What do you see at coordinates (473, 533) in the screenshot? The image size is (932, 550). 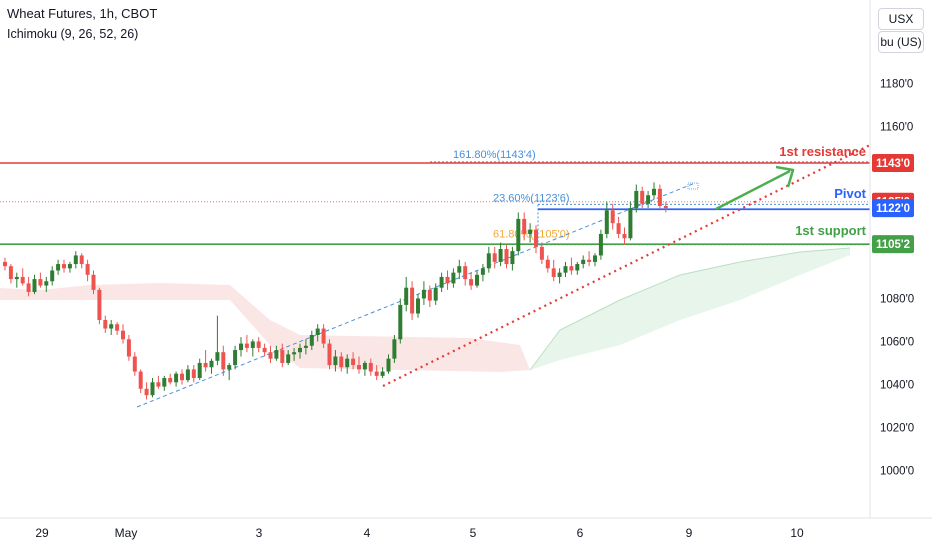 I see `time-tick-label: 5` at bounding box center [473, 533].